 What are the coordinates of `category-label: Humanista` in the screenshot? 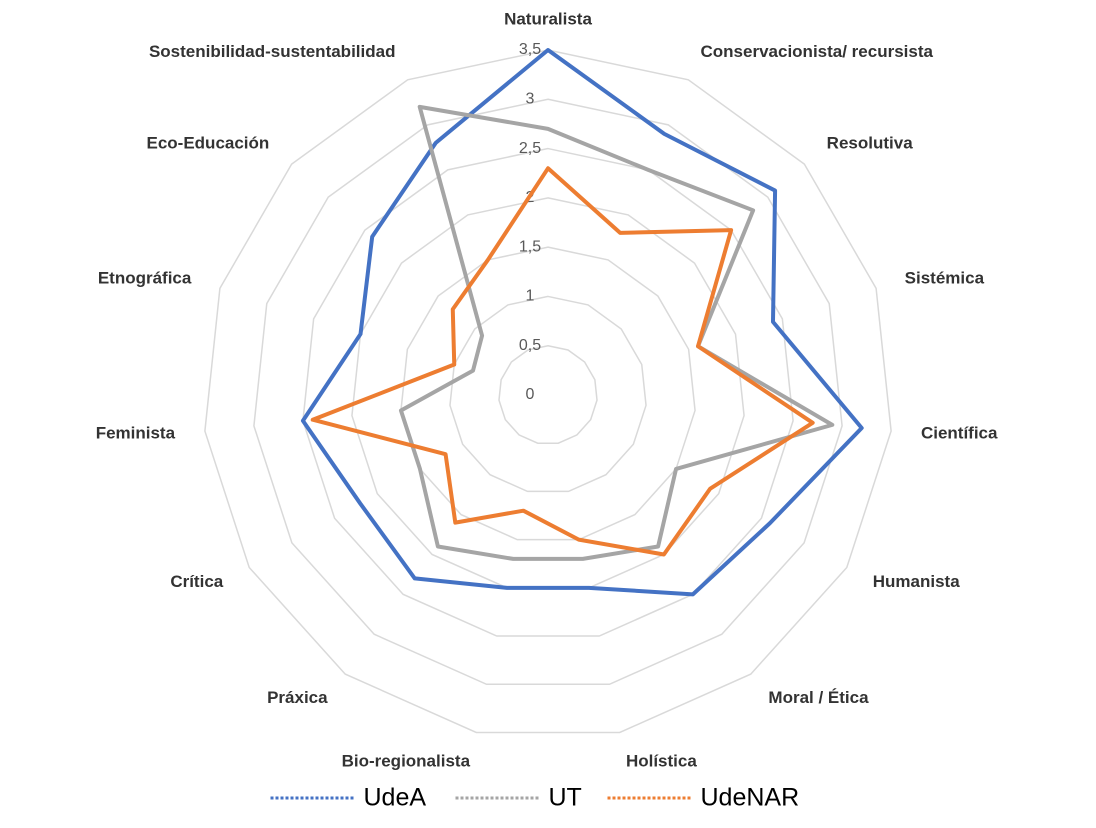 It's located at (916, 581).